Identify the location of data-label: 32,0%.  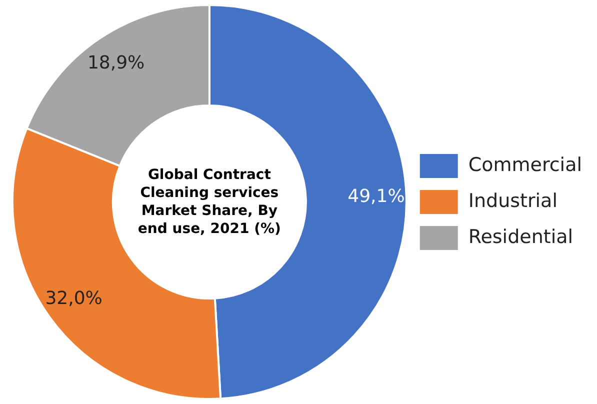
(73, 298).